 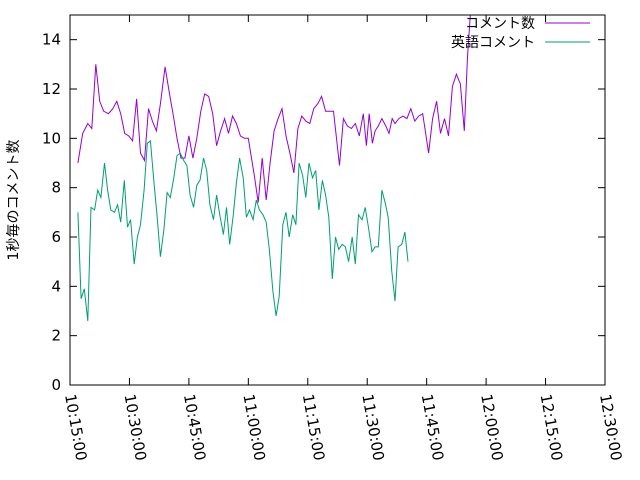 What do you see at coordinates (51, 89) in the screenshot?
I see `y-tick-label-6: 12` at bounding box center [51, 89].